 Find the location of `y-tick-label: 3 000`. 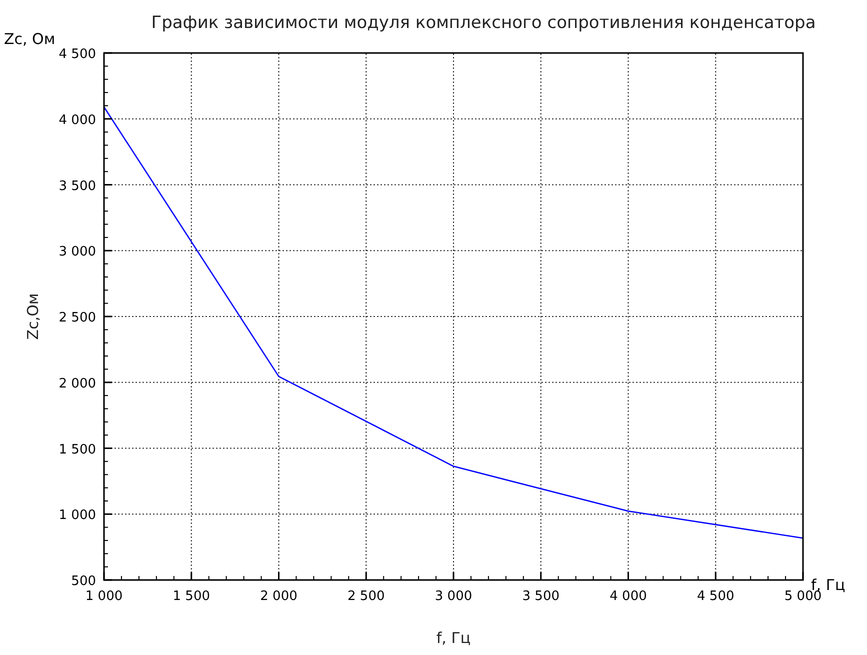

y-tick-label: 3 000 is located at coordinates (77, 252).